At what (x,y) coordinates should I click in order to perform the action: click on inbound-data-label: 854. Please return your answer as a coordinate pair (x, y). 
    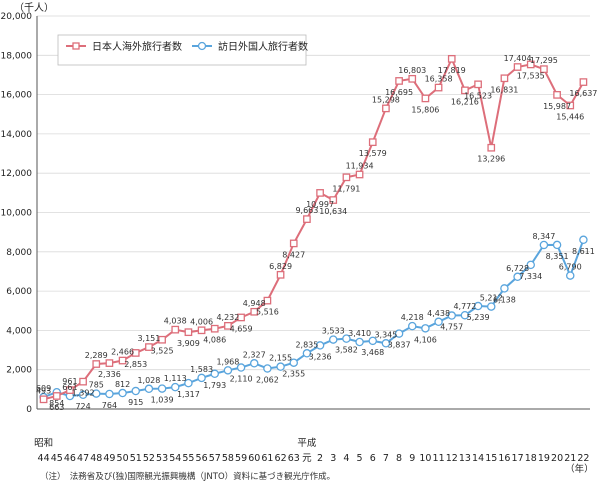
    Looking at the image, I should click on (56, 403).